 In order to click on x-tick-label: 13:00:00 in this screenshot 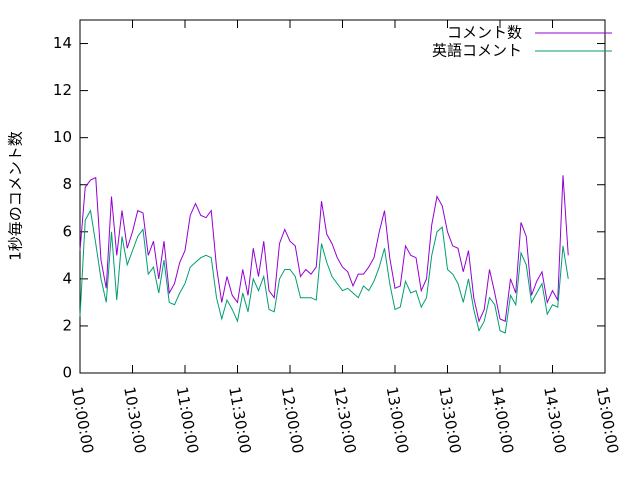, I will do `click(397, 419)`.